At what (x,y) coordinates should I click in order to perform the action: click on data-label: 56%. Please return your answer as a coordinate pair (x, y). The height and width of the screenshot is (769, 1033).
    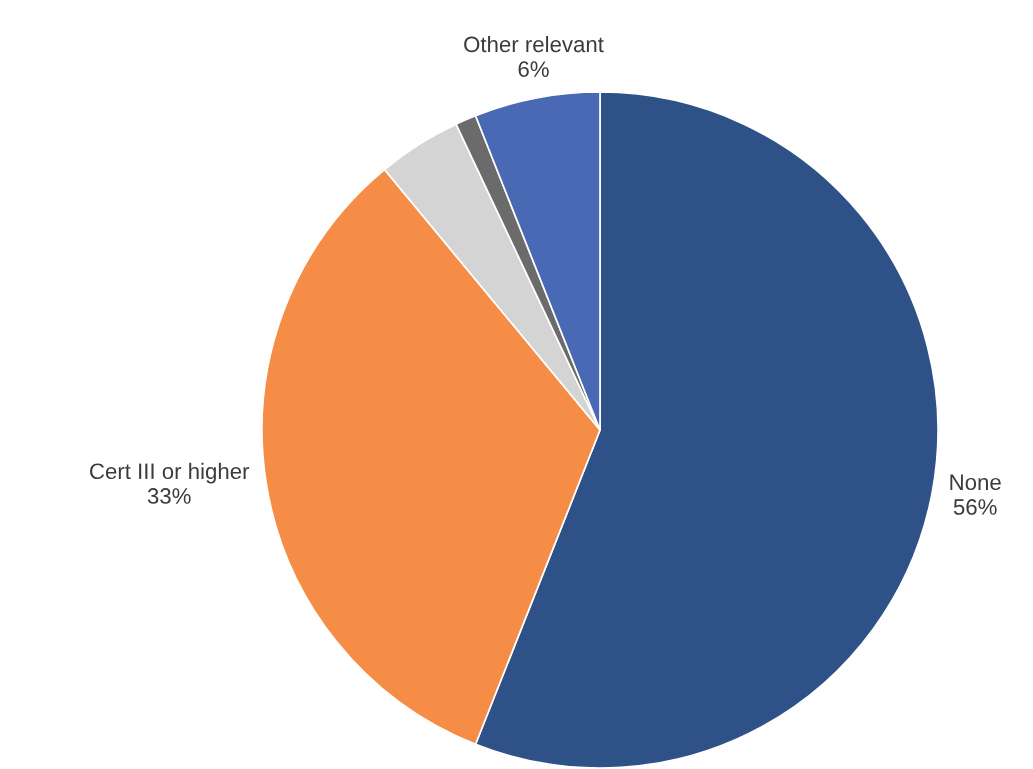
    Looking at the image, I should click on (975, 507).